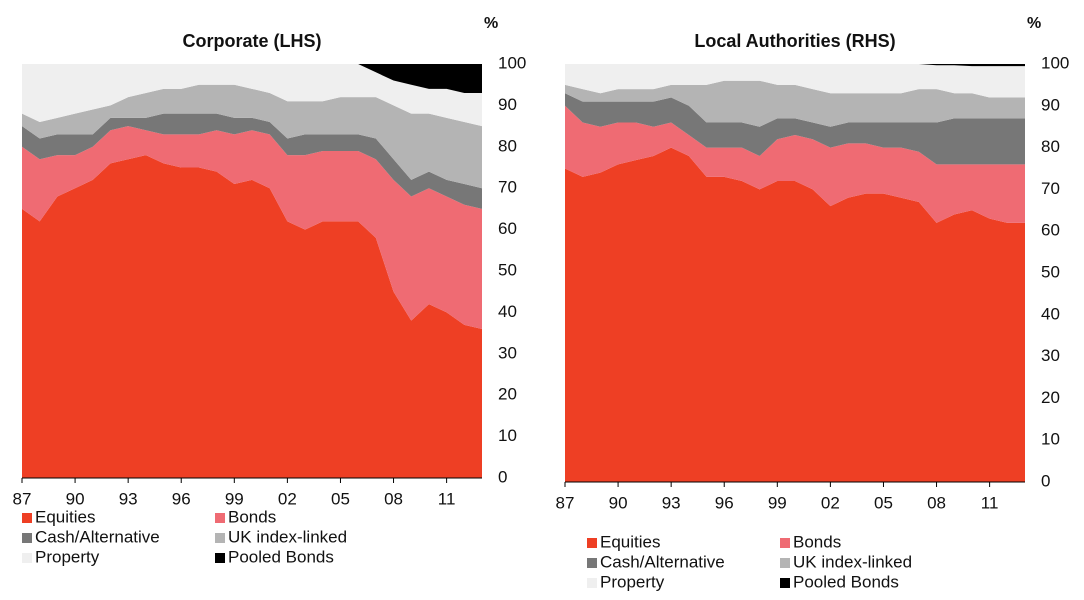 This screenshot has height=600, width=1084. Describe the element at coordinates (794, 41) in the screenshot. I see `chart-title: Local Authorities (RHS)` at that location.